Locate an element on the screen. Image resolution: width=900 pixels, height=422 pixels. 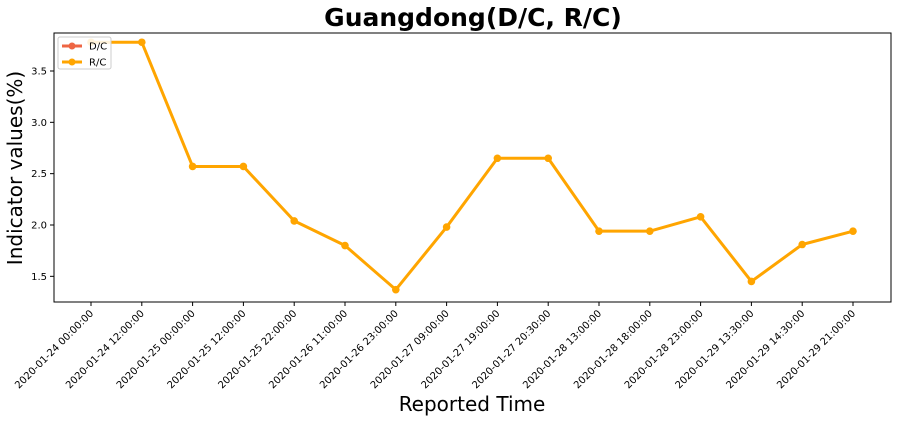
y-tick-label: 1.5 is located at coordinates (39, 277).